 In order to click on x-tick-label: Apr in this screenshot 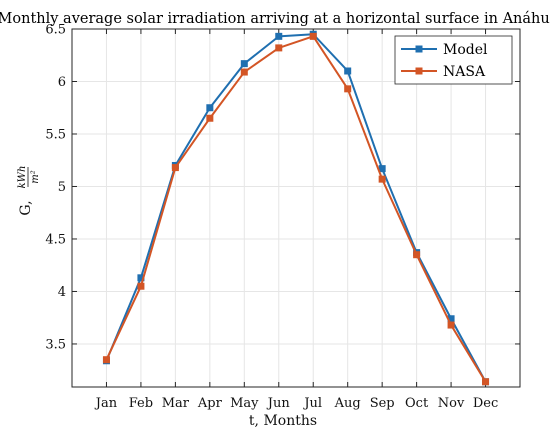, I will do `click(210, 403)`.